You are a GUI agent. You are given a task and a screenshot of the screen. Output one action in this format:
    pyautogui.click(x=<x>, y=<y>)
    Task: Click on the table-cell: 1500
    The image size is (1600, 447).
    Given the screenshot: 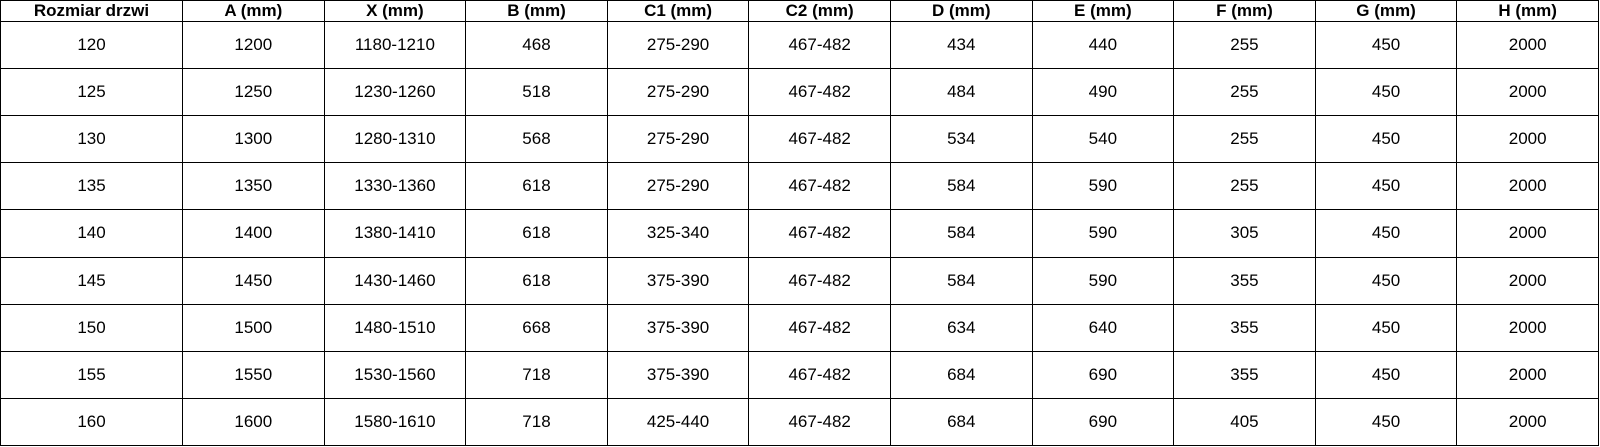 What is the action you would take?
    pyautogui.click(x=253, y=327)
    